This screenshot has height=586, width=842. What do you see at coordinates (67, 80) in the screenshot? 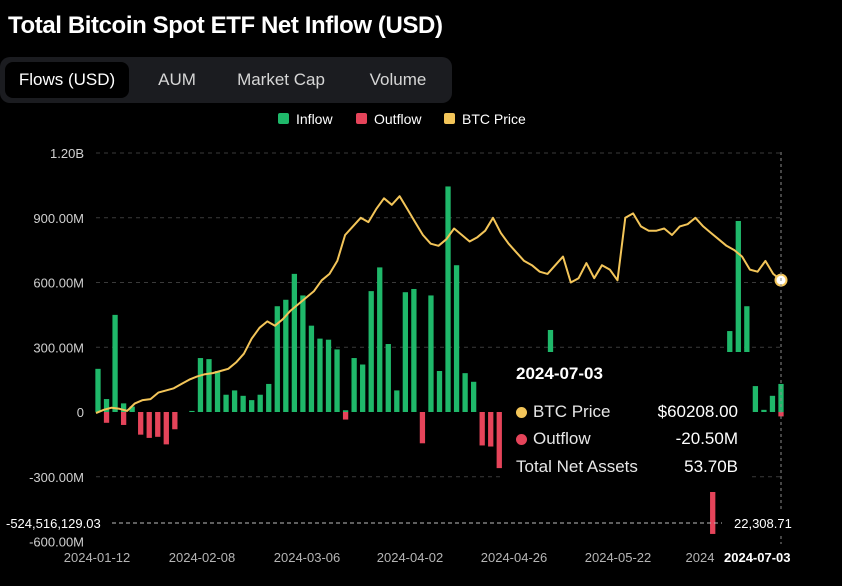
I see `tab-flows: Flows (USD)` at bounding box center [67, 80].